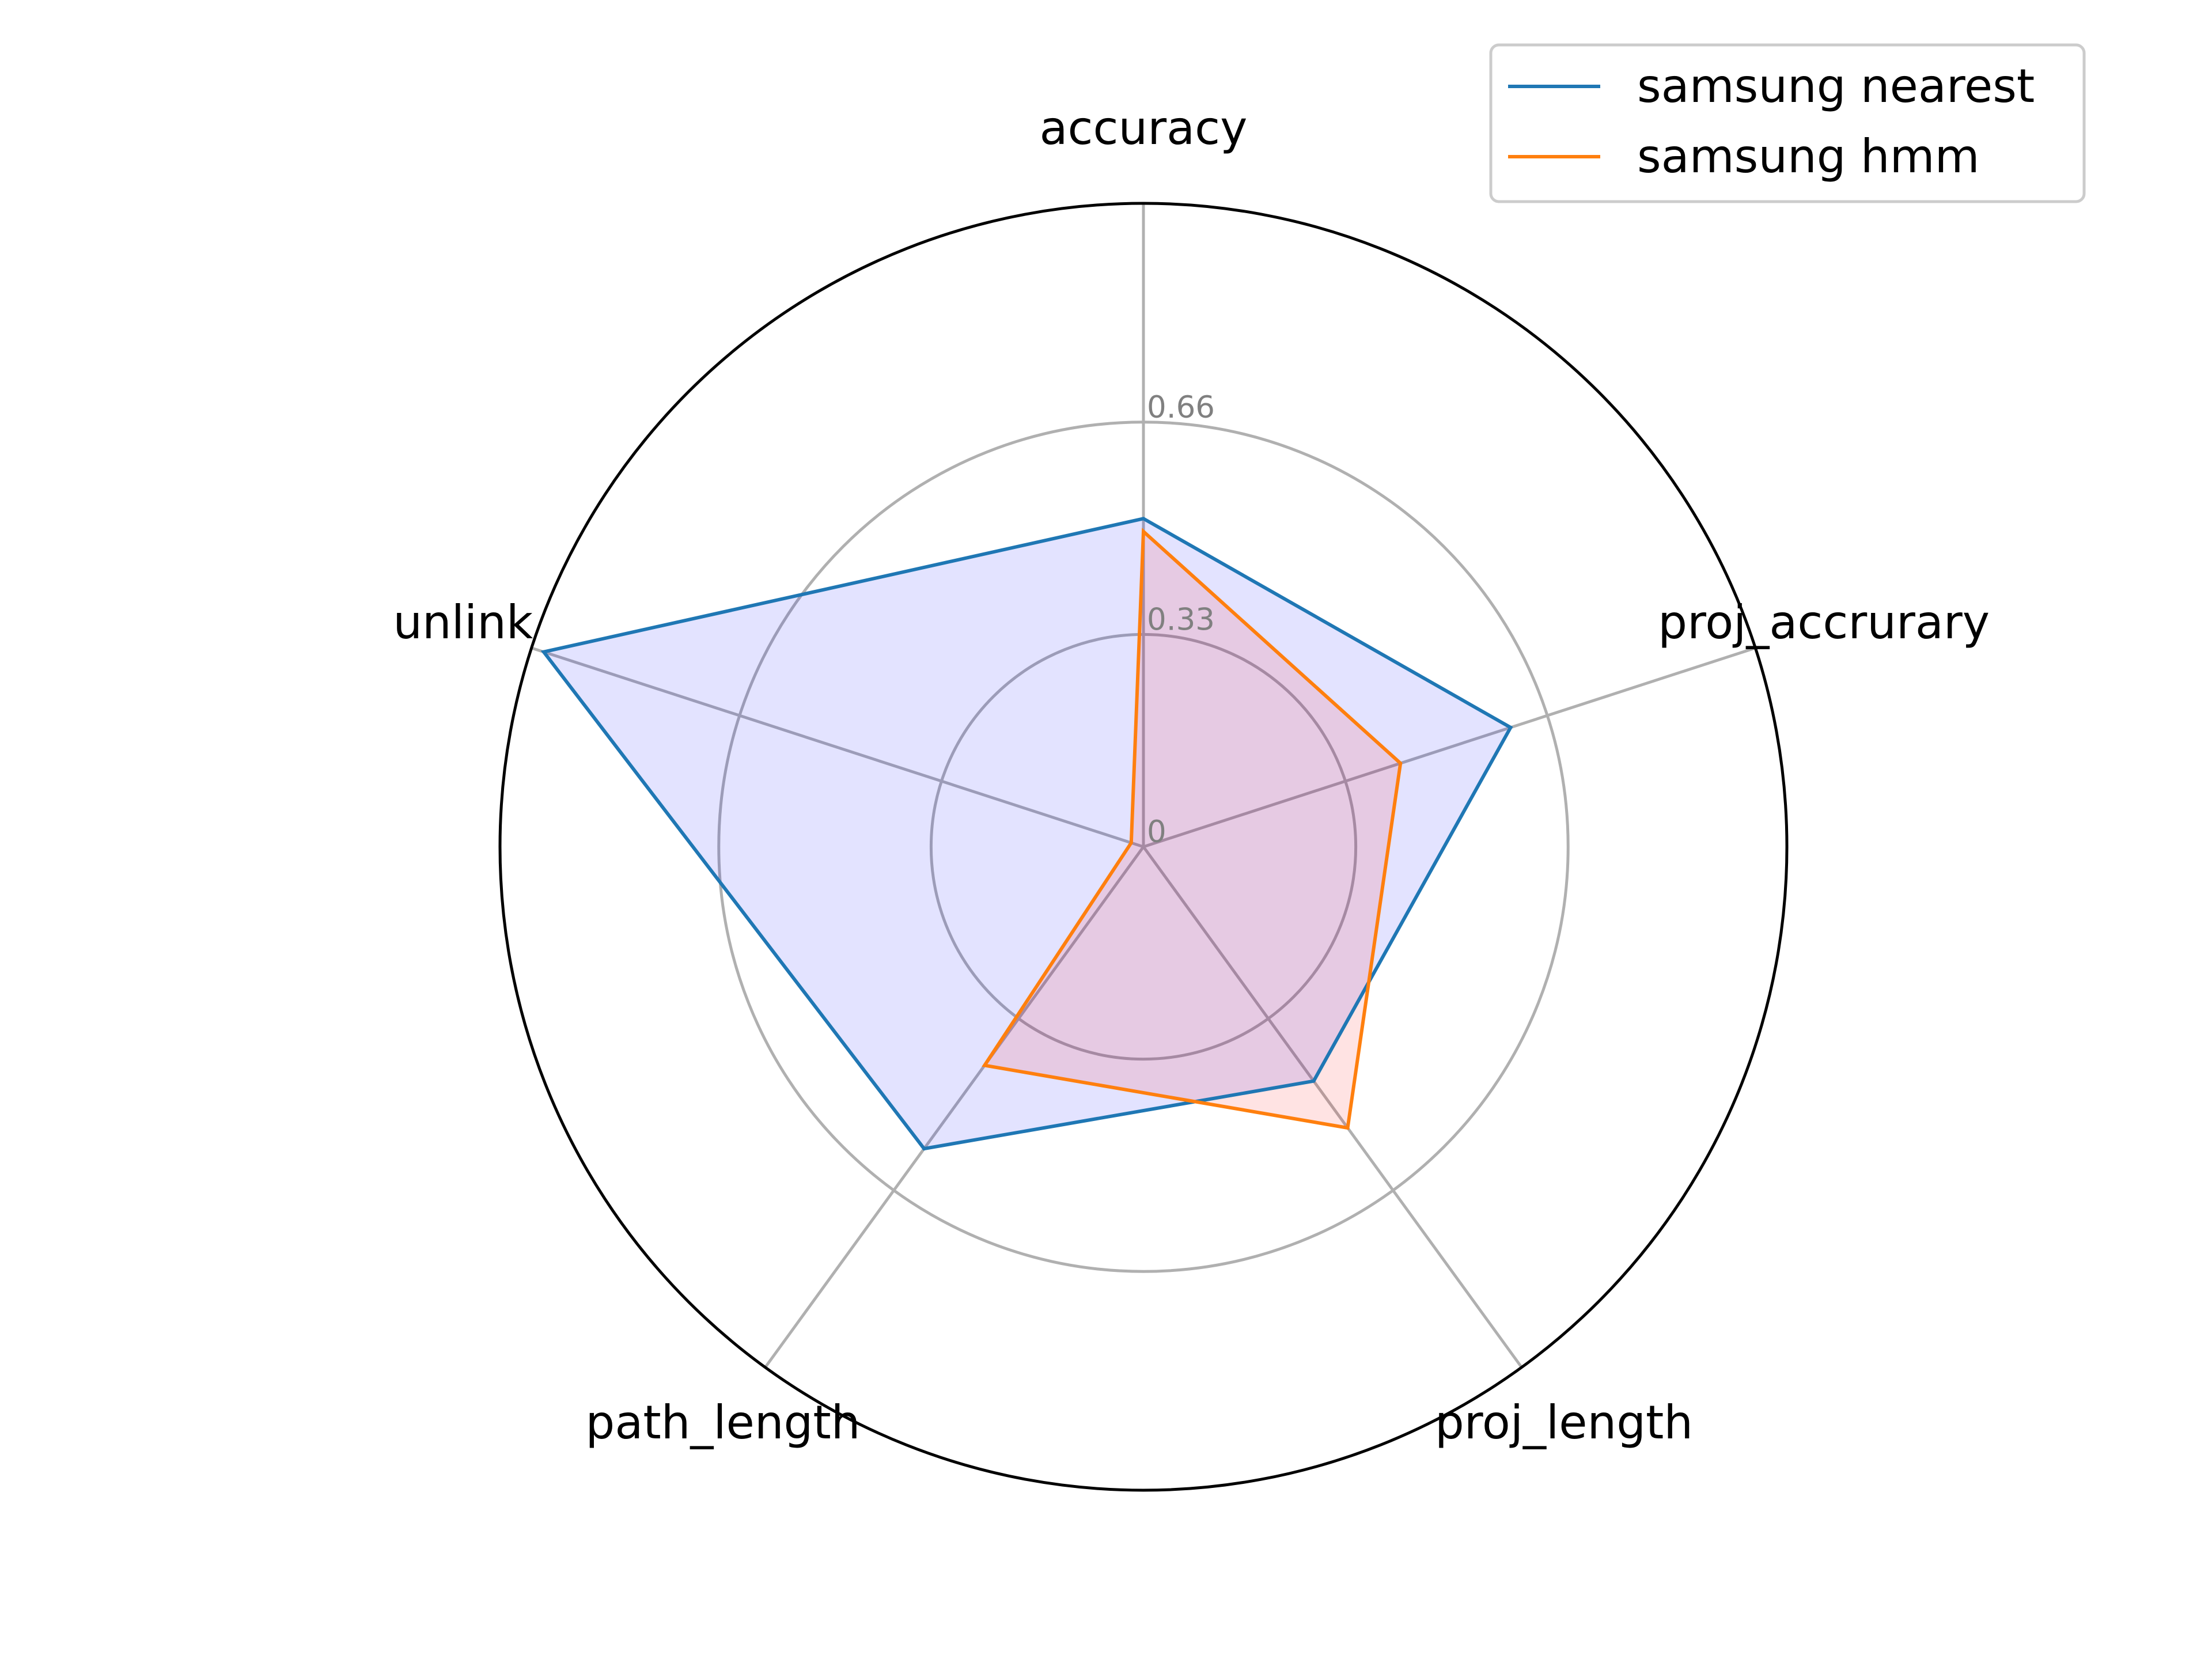 This screenshot has height=1659, width=2212. Describe the element at coordinates (1131, 843) in the screenshot. I see `point-samsung-hmm-unlink` at that location.